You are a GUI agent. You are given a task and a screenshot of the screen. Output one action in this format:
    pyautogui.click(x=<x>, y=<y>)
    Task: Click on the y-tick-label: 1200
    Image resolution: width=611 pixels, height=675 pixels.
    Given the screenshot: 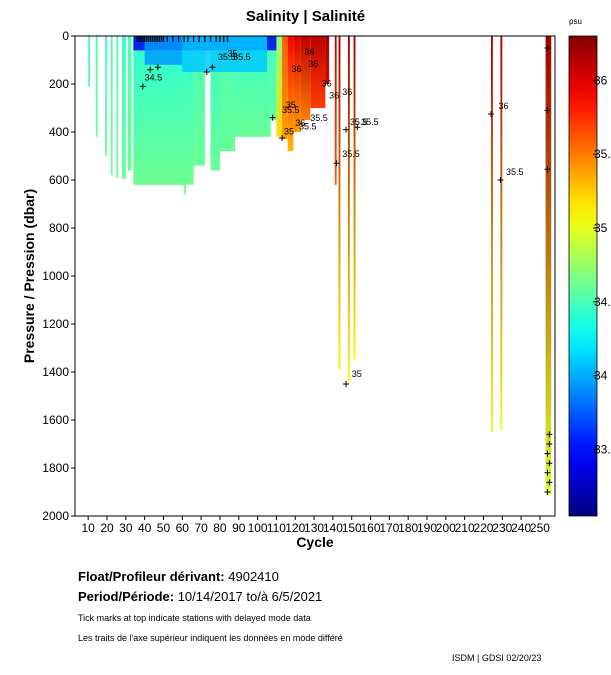 What is the action you would take?
    pyautogui.click(x=55, y=324)
    